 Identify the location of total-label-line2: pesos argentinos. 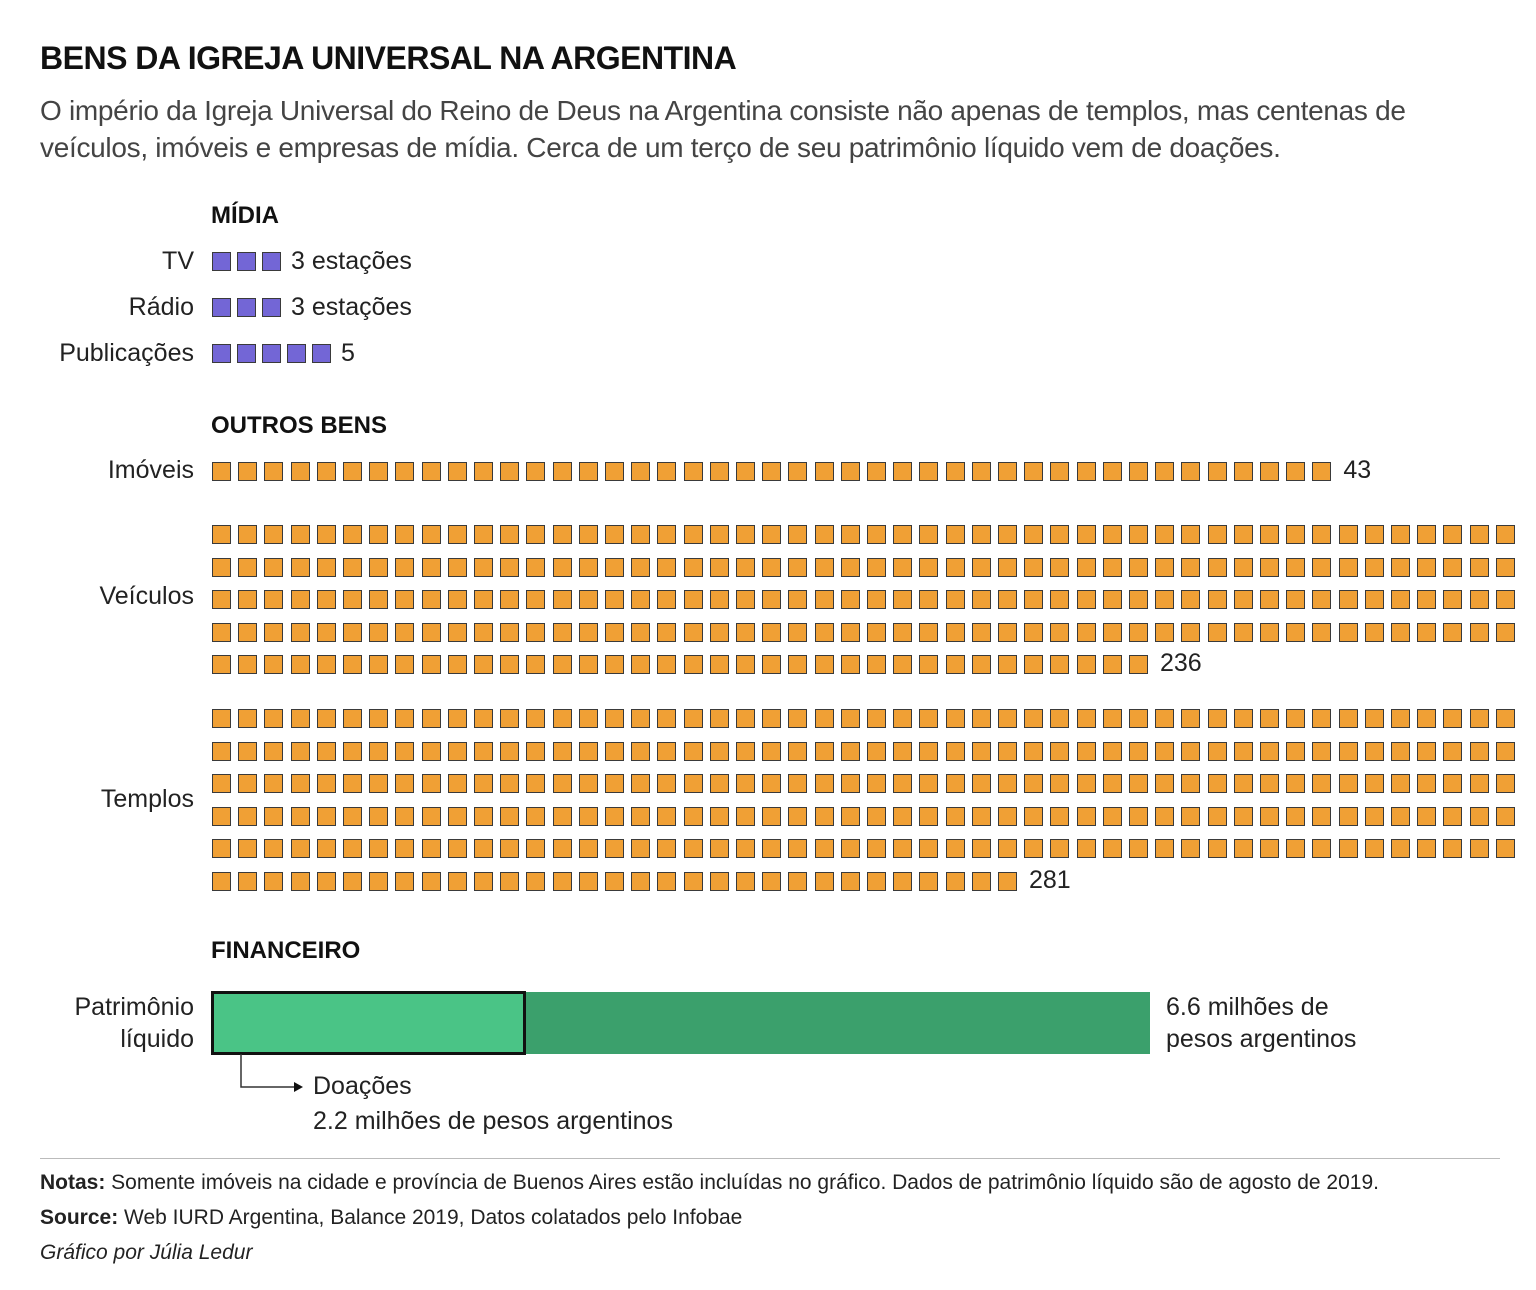
(1261, 1039).